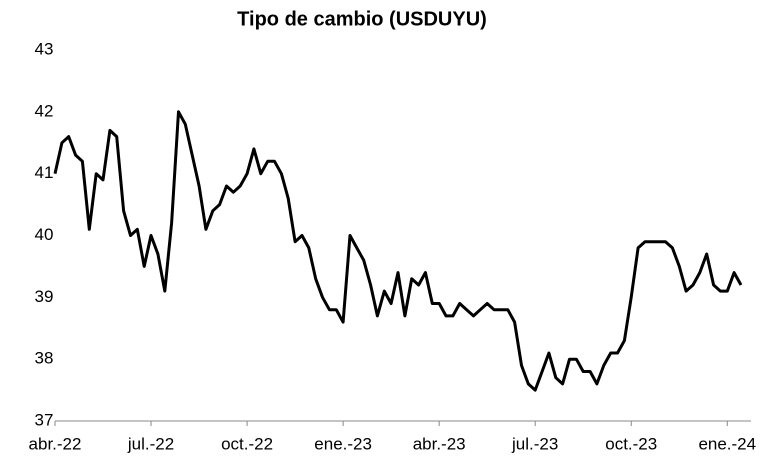 Image resolution: width=774 pixels, height=467 pixels. What do you see at coordinates (727, 443) in the screenshot?
I see `x-tick-label: ene.-24` at bounding box center [727, 443].